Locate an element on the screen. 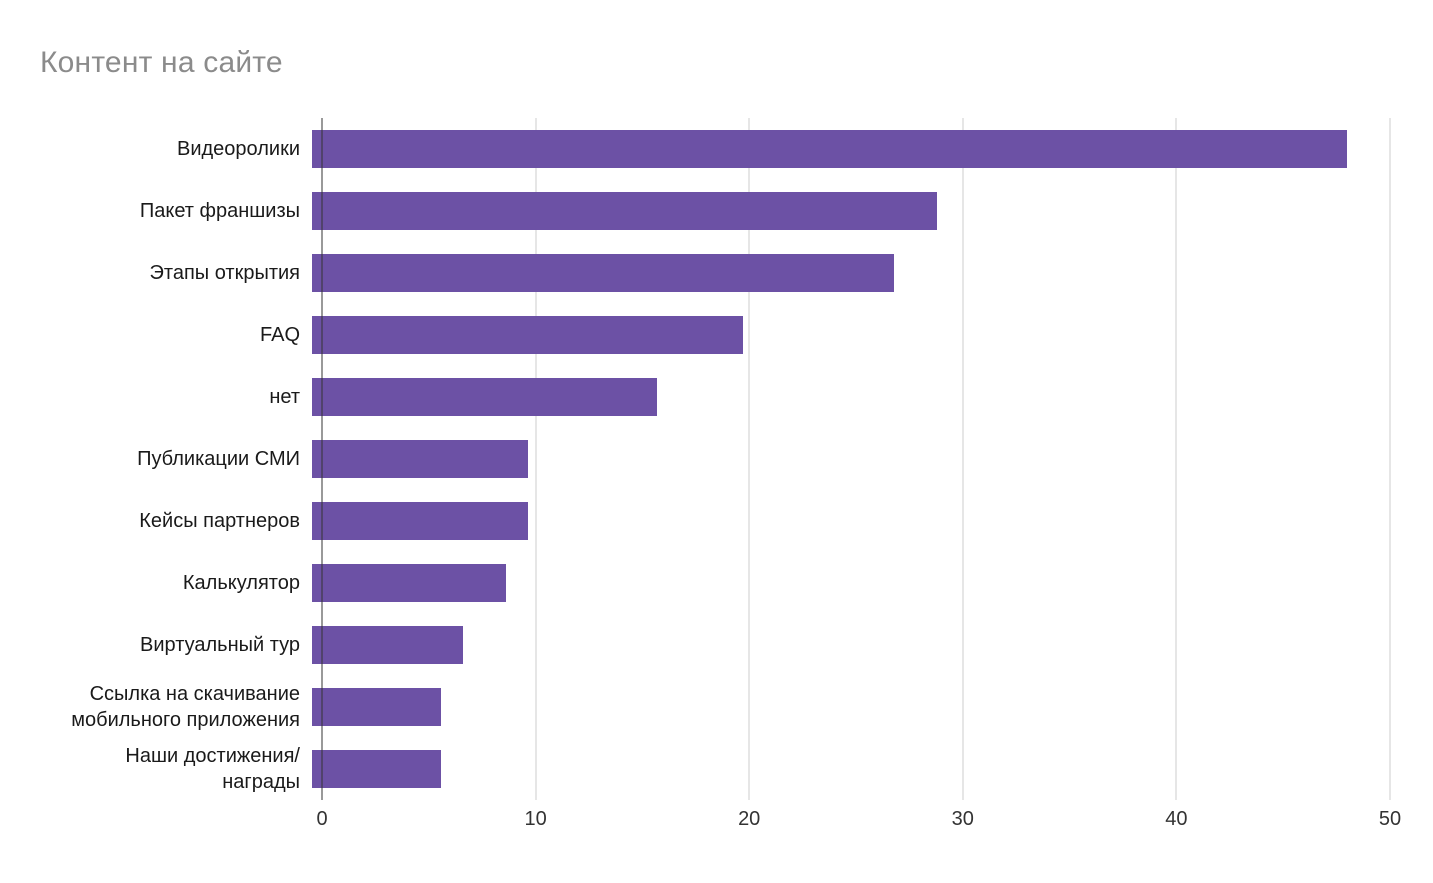  bar-row: Видеоролики is located at coordinates (716, 149).